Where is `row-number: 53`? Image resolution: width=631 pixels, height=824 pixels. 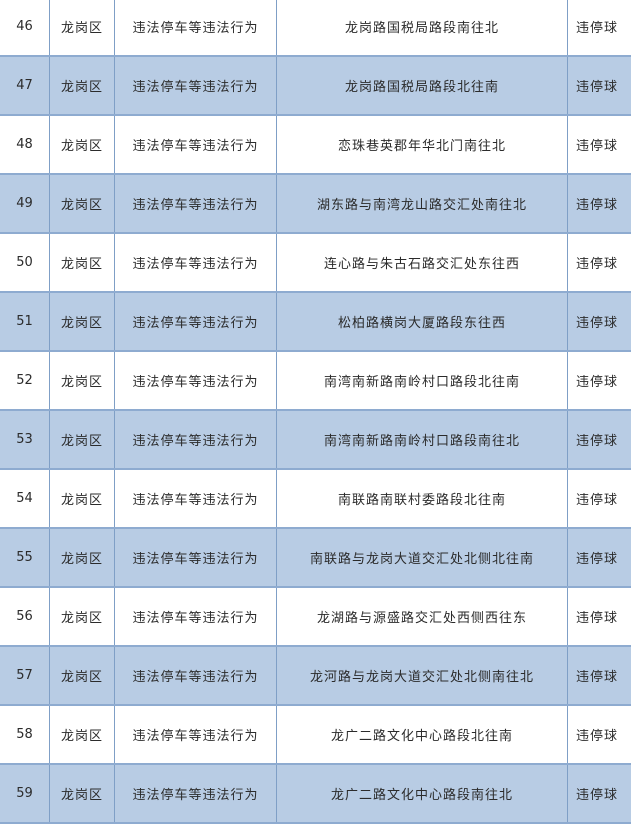 row-number: 53 is located at coordinates (25, 439).